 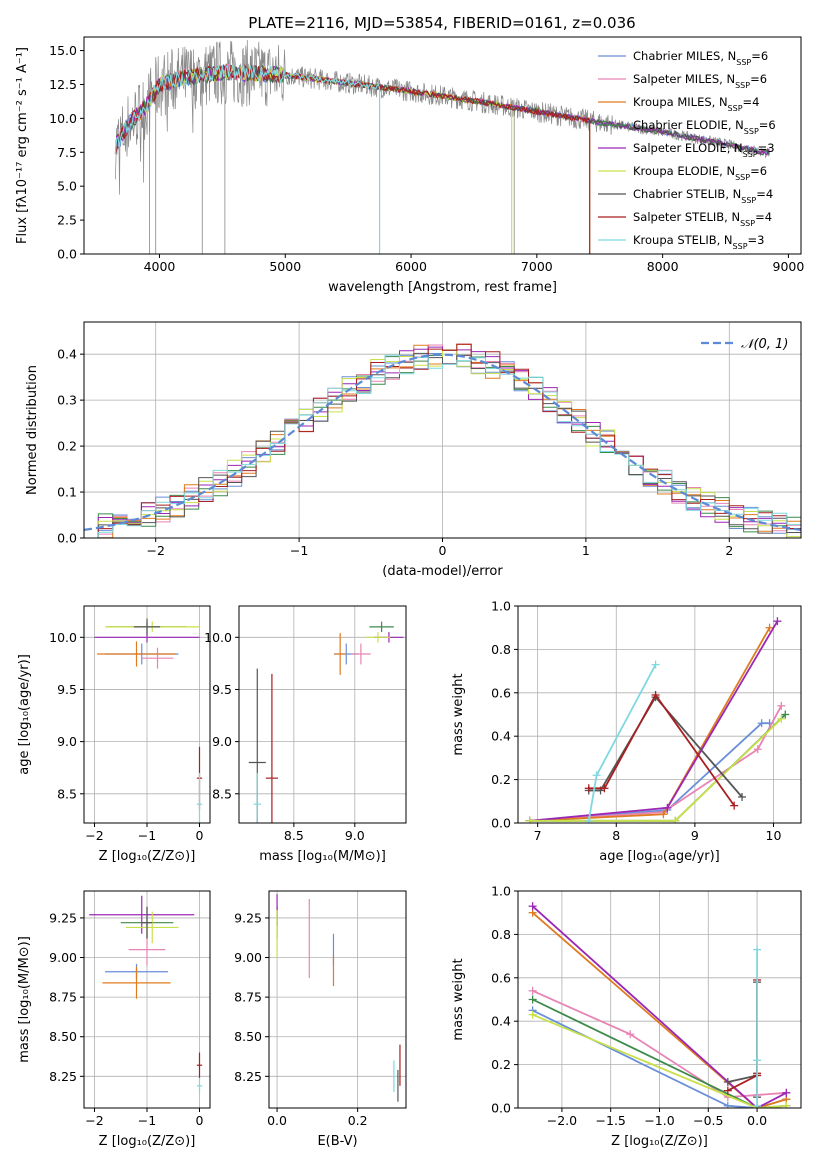 I want to click on legend-entry: Chabrier STELIB, NSSP=4, so click(x=703, y=196).